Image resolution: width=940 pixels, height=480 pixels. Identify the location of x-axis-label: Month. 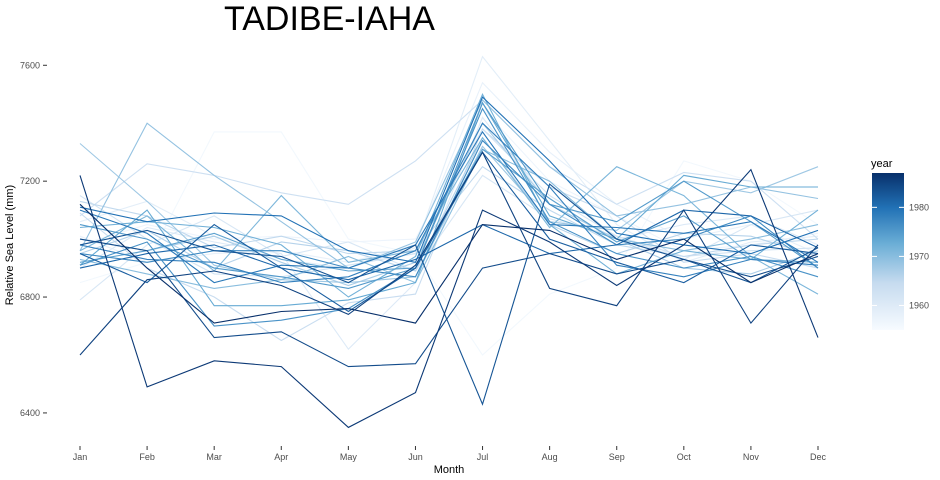
(449, 470).